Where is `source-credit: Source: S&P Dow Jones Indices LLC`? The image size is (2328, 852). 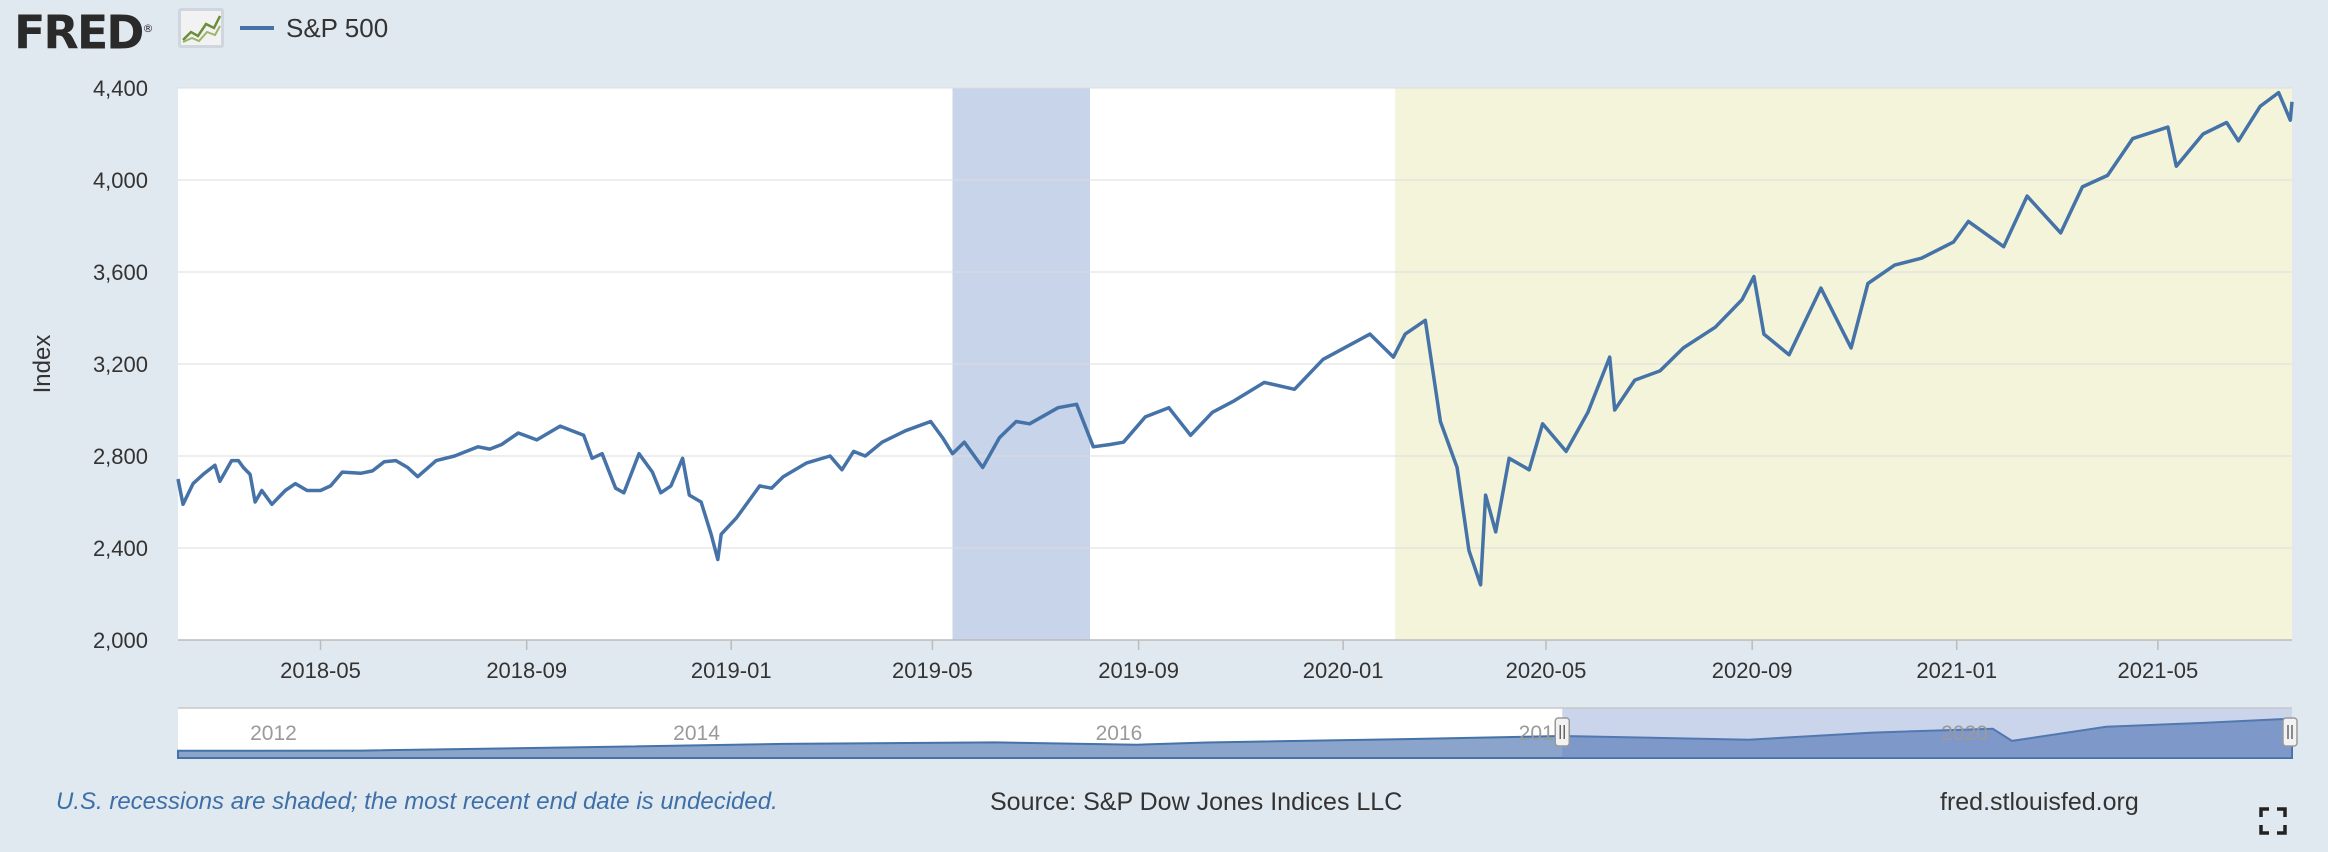 source-credit: Source: S&P Dow Jones Indices LLC is located at coordinates (1196, 802).